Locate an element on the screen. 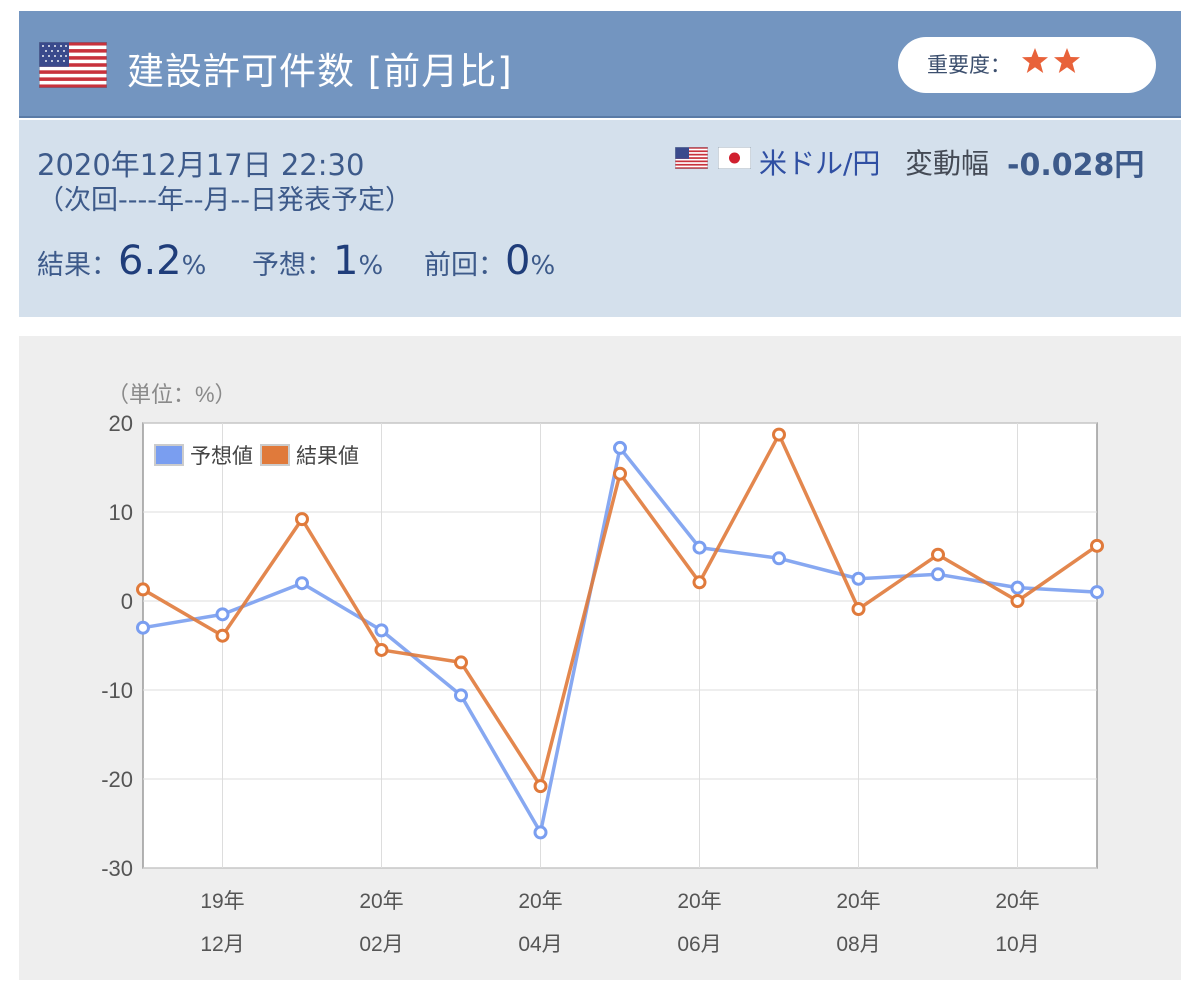  volatility-label: 変動幅 is located at coordinates (947, 163).